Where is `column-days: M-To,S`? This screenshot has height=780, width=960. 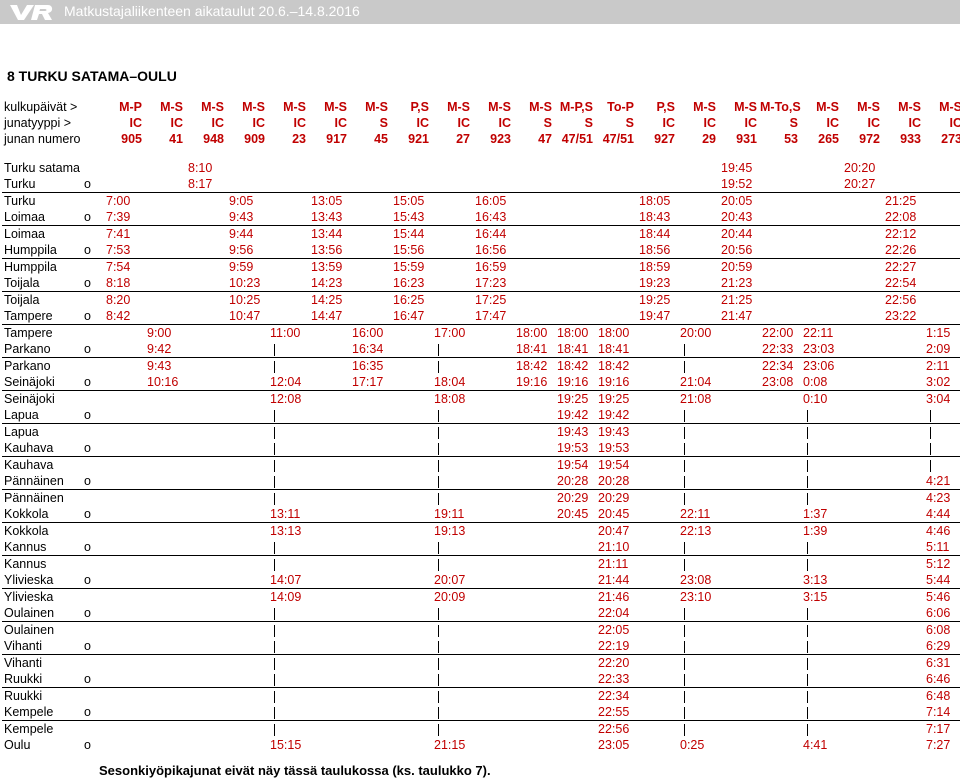 column-days: M-To,S is located at coordinates (780, 107).